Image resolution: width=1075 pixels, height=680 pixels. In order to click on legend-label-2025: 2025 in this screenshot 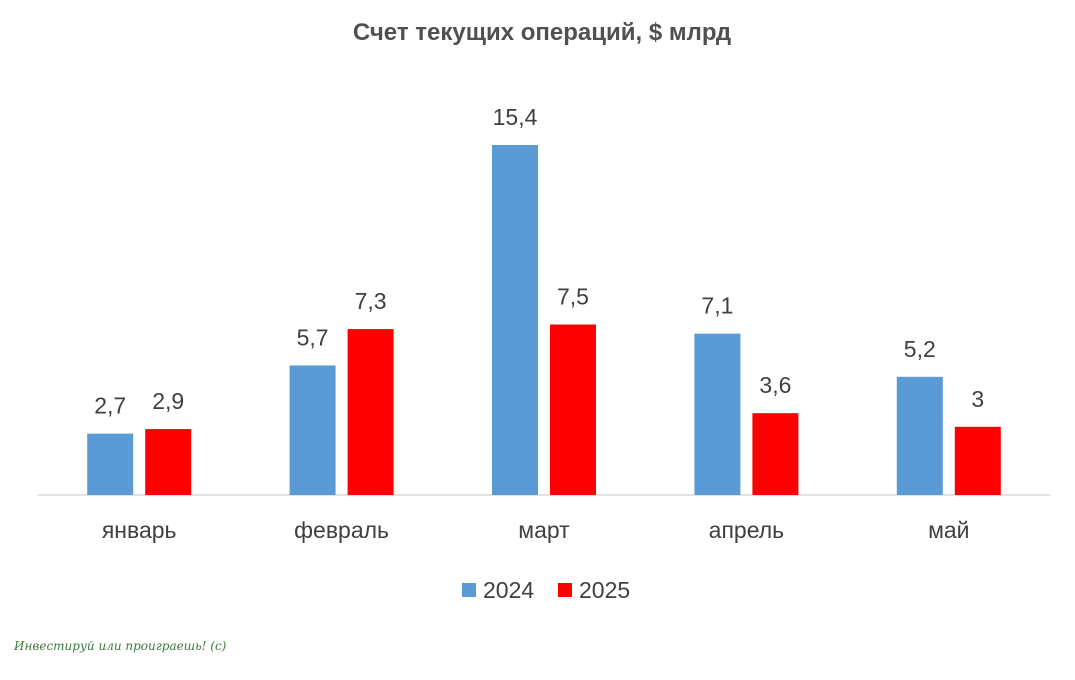, I will do `click(604, 590)`.